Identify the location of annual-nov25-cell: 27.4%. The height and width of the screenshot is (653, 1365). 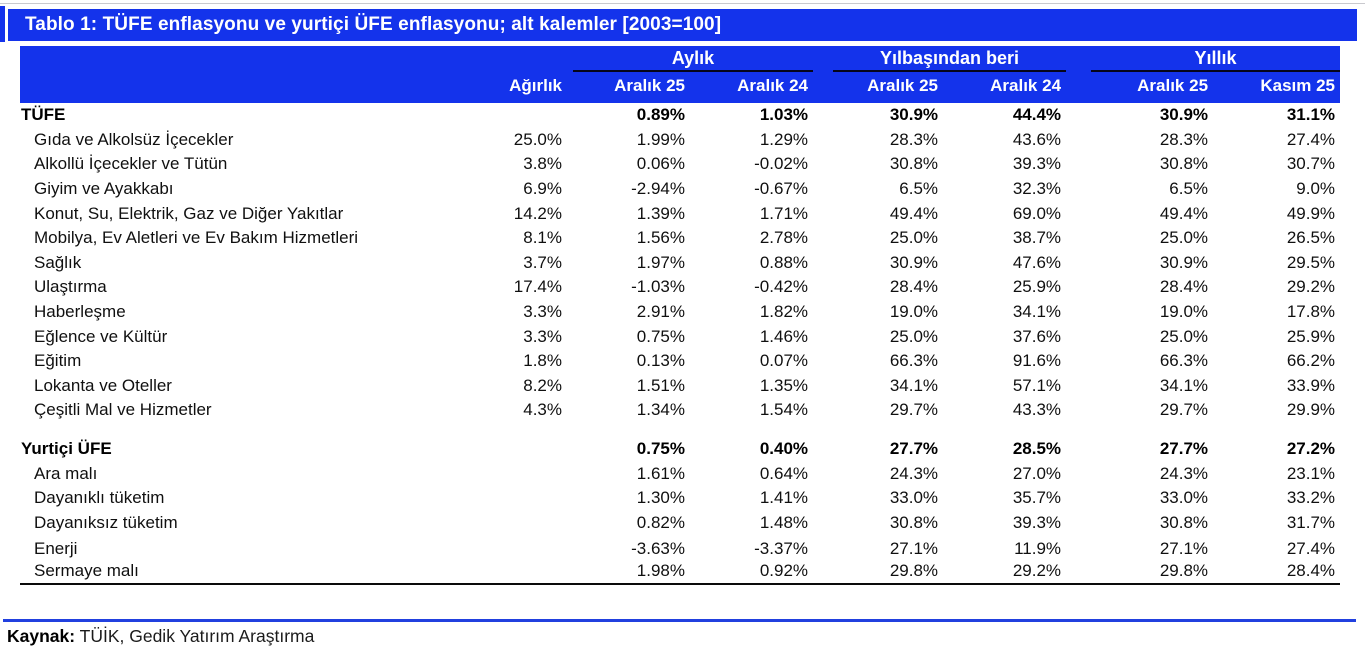
(1311, 139).